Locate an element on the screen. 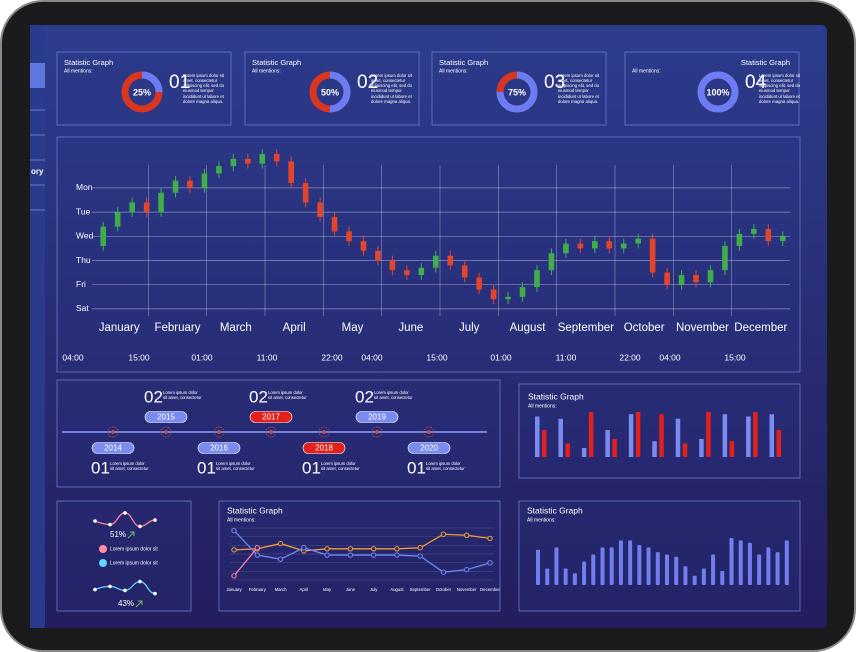  sidebar-item: ory is located at coordinates (37, 171).